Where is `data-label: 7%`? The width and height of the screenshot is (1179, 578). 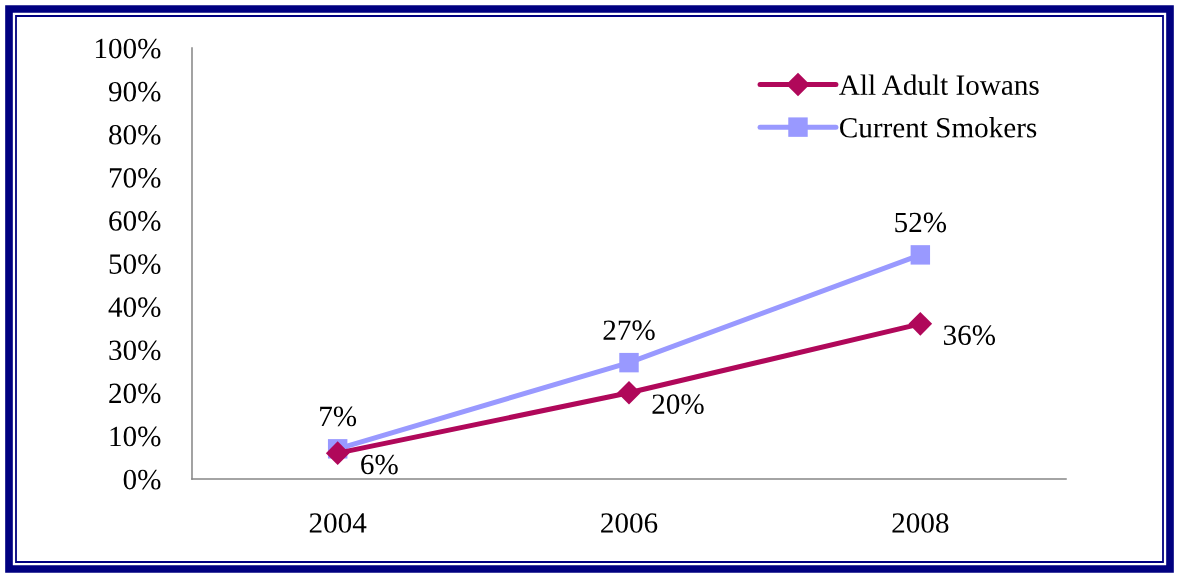 data-label: 7% is located at coordinates (338, 416).